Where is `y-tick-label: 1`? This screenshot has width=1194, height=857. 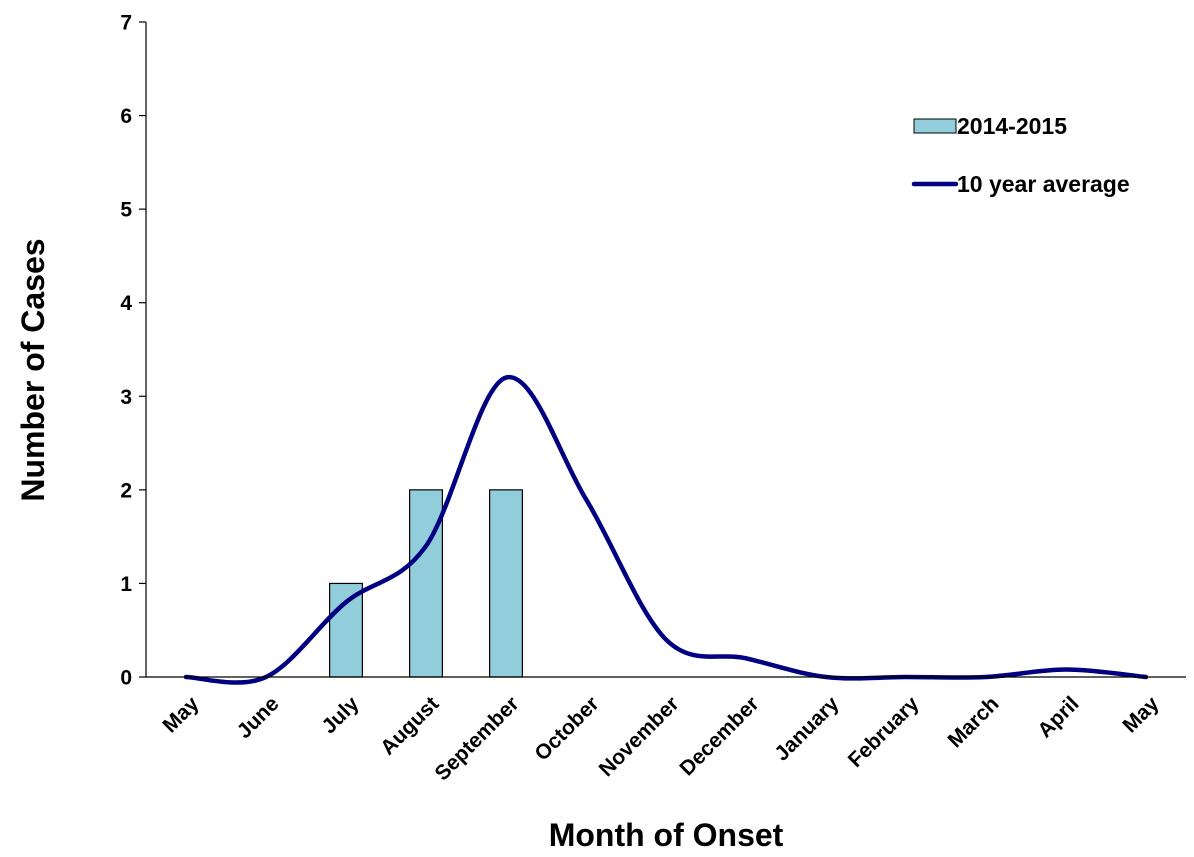
y-tick-label: 1 is located at coordinates (126, 584).